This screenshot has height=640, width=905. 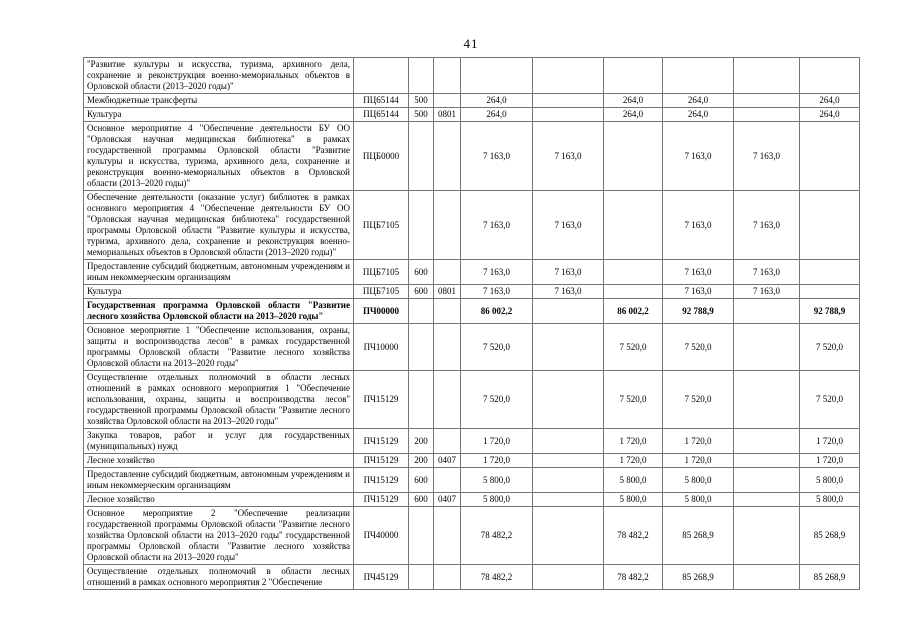 What do you see at coordinates (381, 311) in the screenshot?
I see `target-article-code-cell: ПЧ00000` at bounding box center [381, 311].